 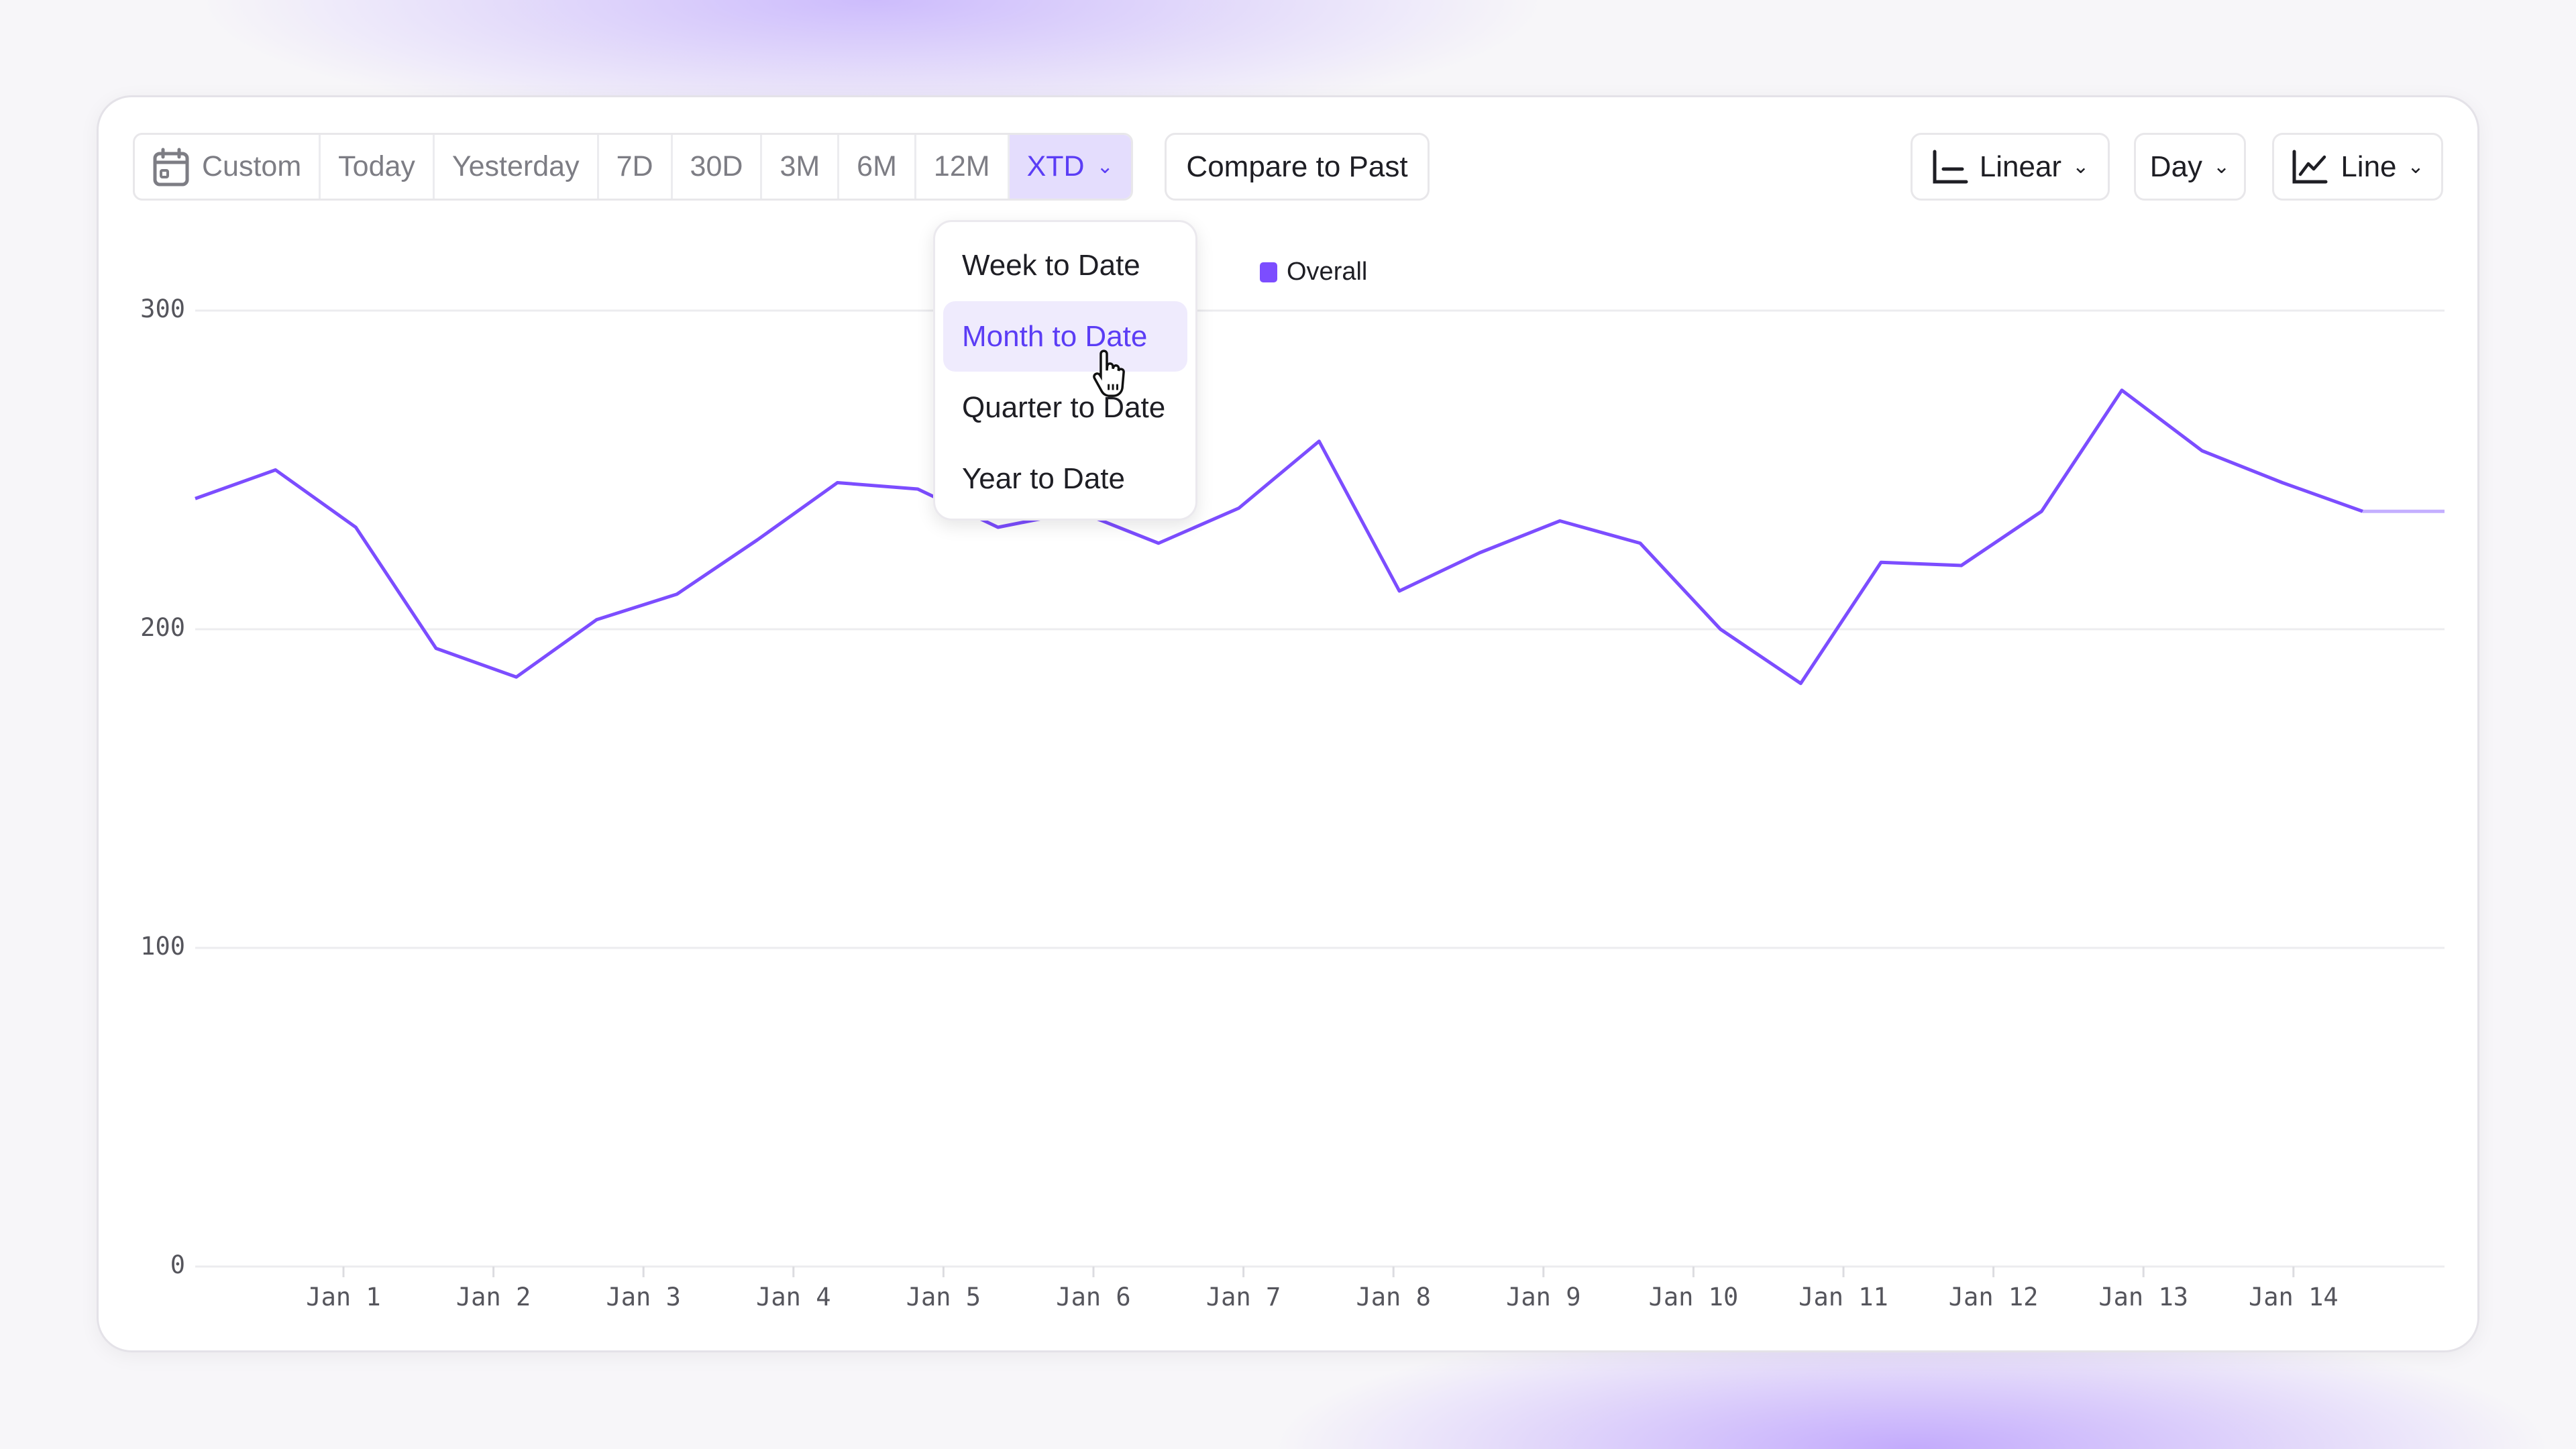 I want to click on x-tick-label: Jan 9, so click(x=1543, y=1297).